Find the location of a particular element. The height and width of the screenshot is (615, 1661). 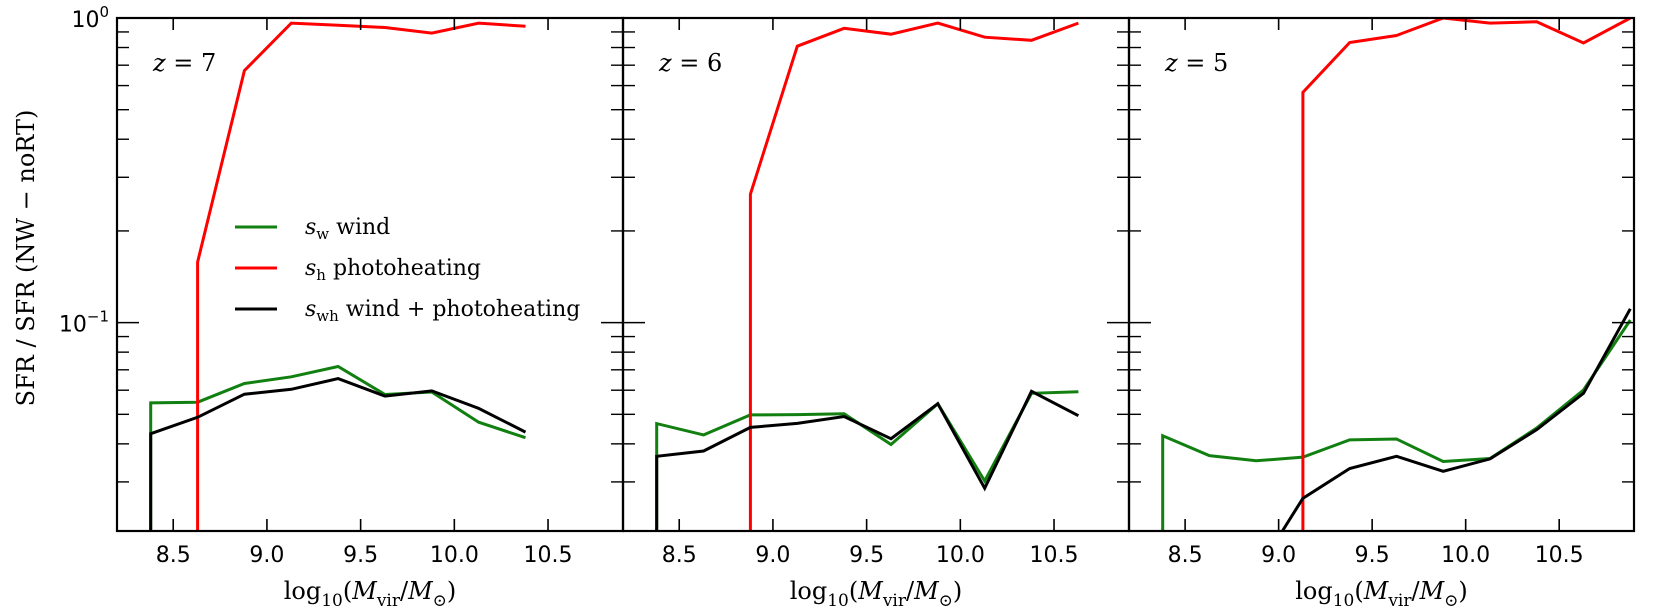

legend-label: swh wind + photoheating is located at coordinates (442, 311).